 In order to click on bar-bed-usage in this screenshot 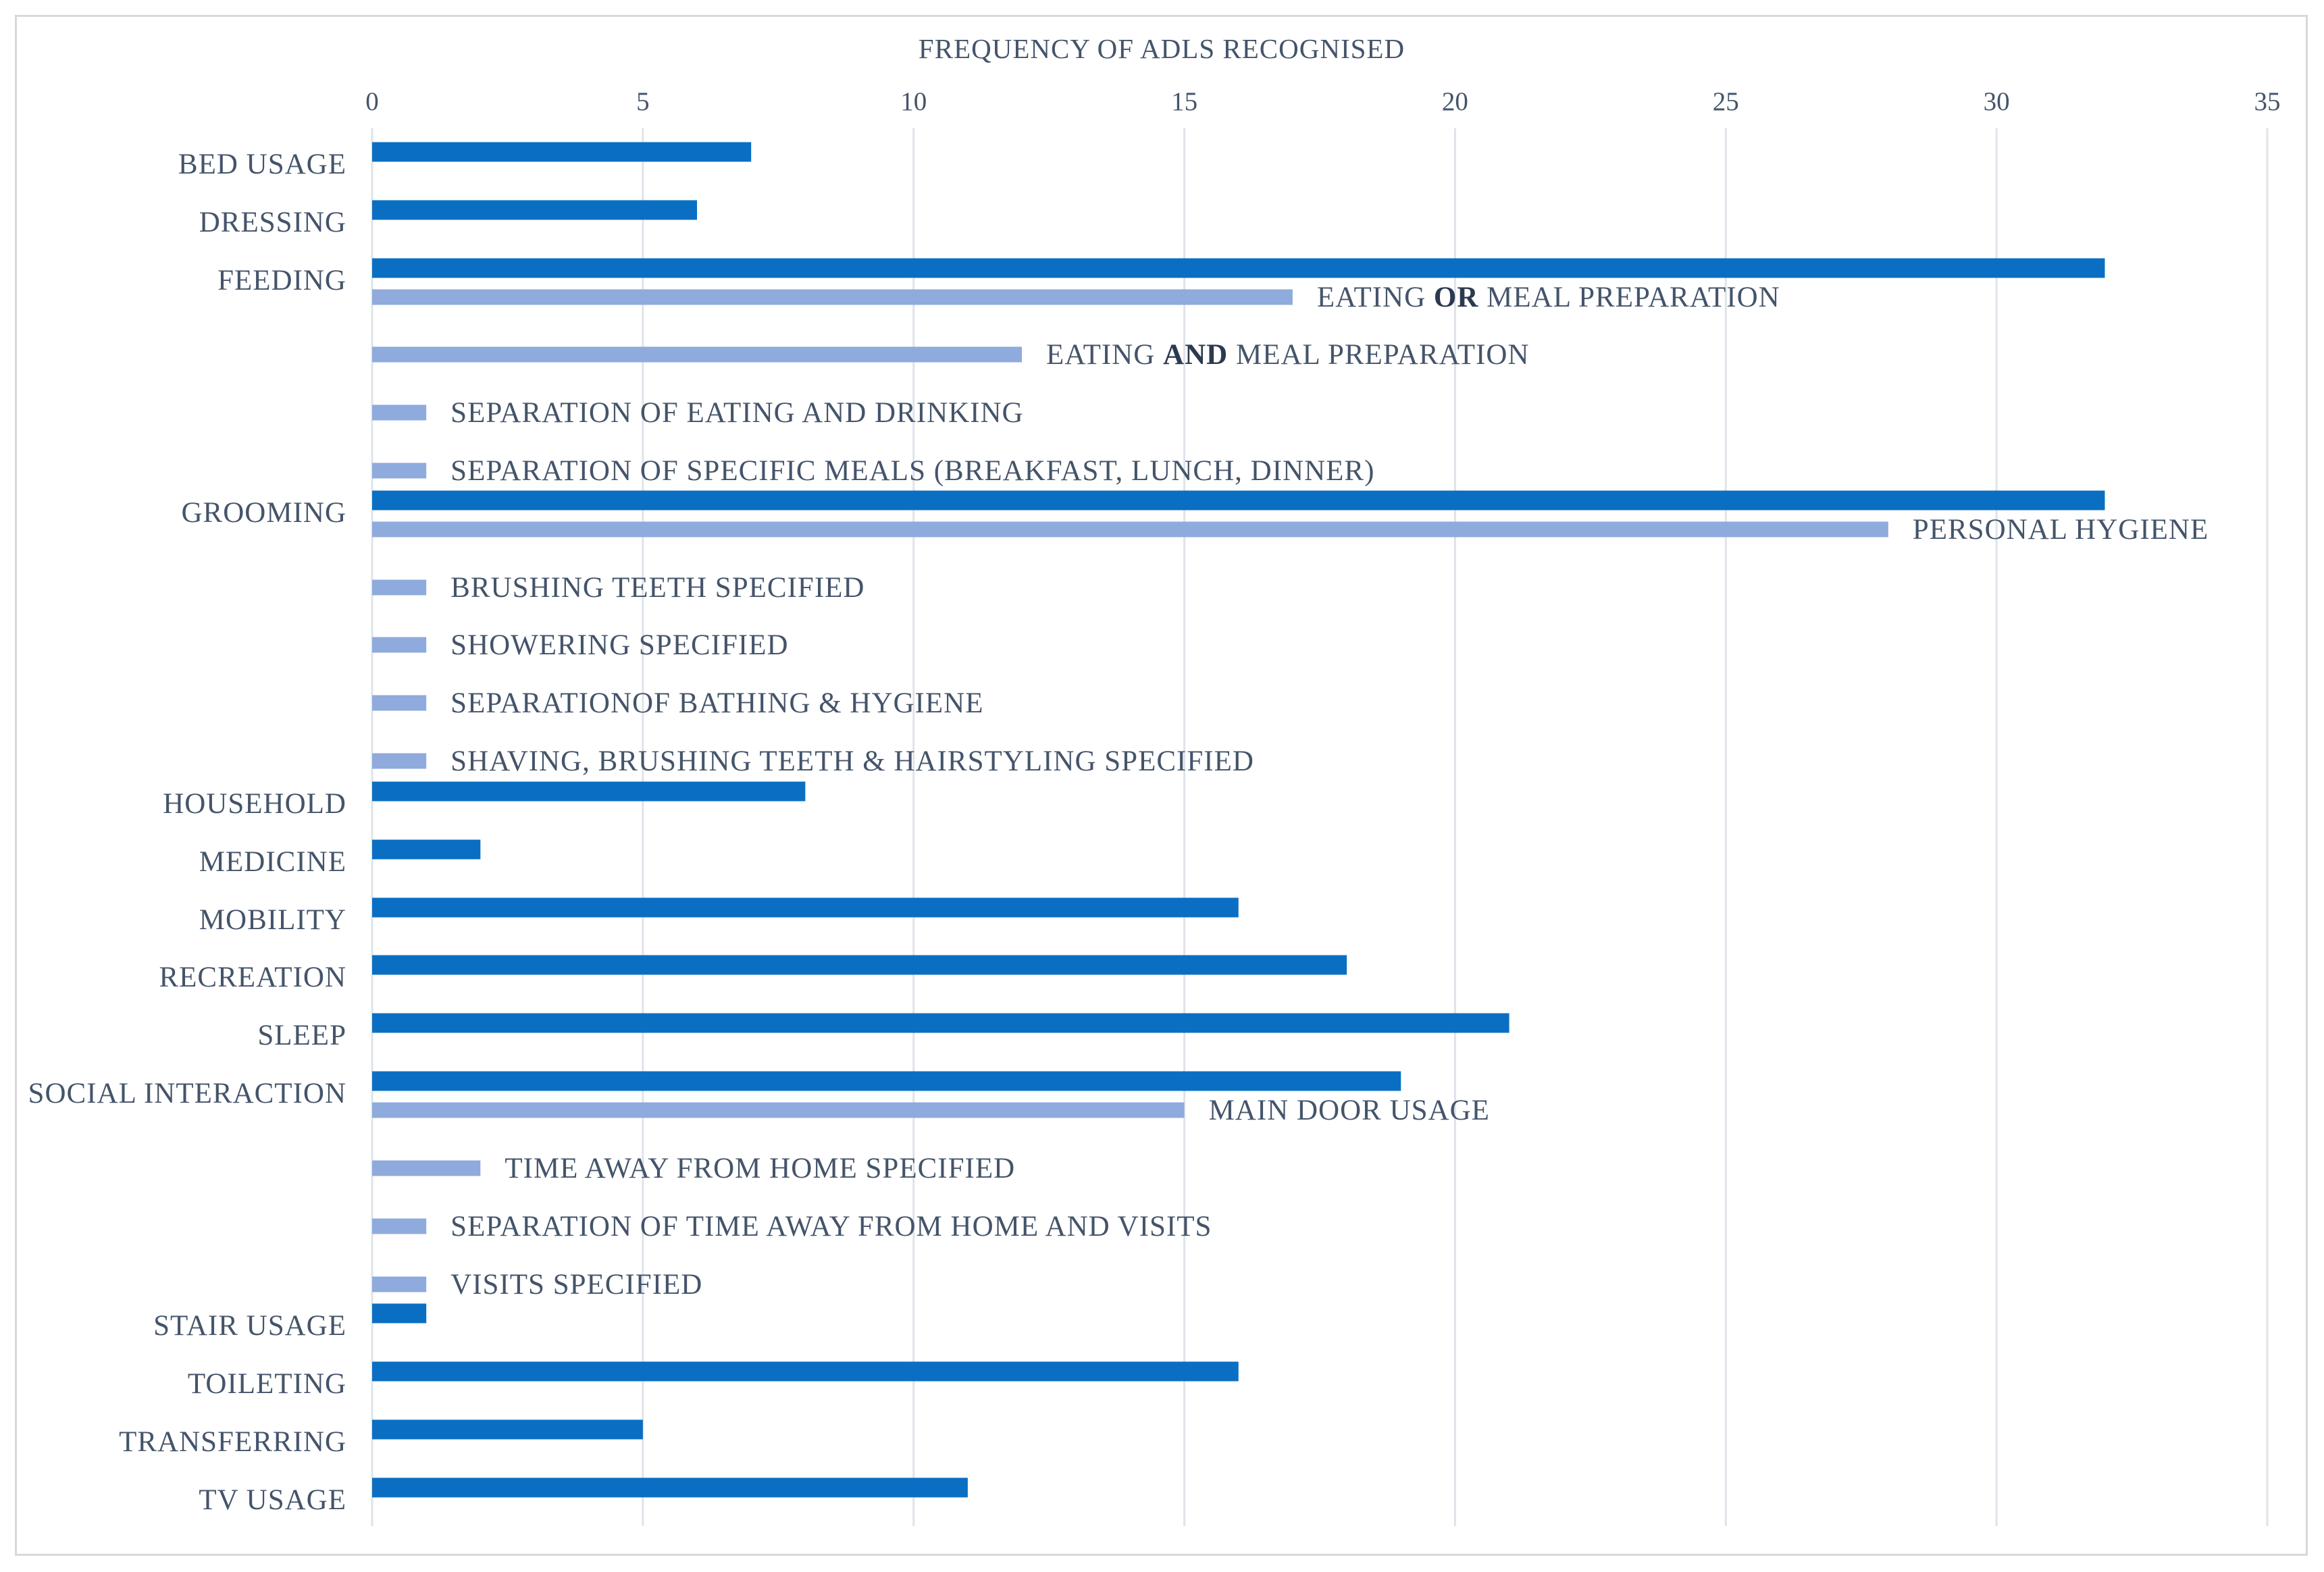, I will do `click(562, 152)`.